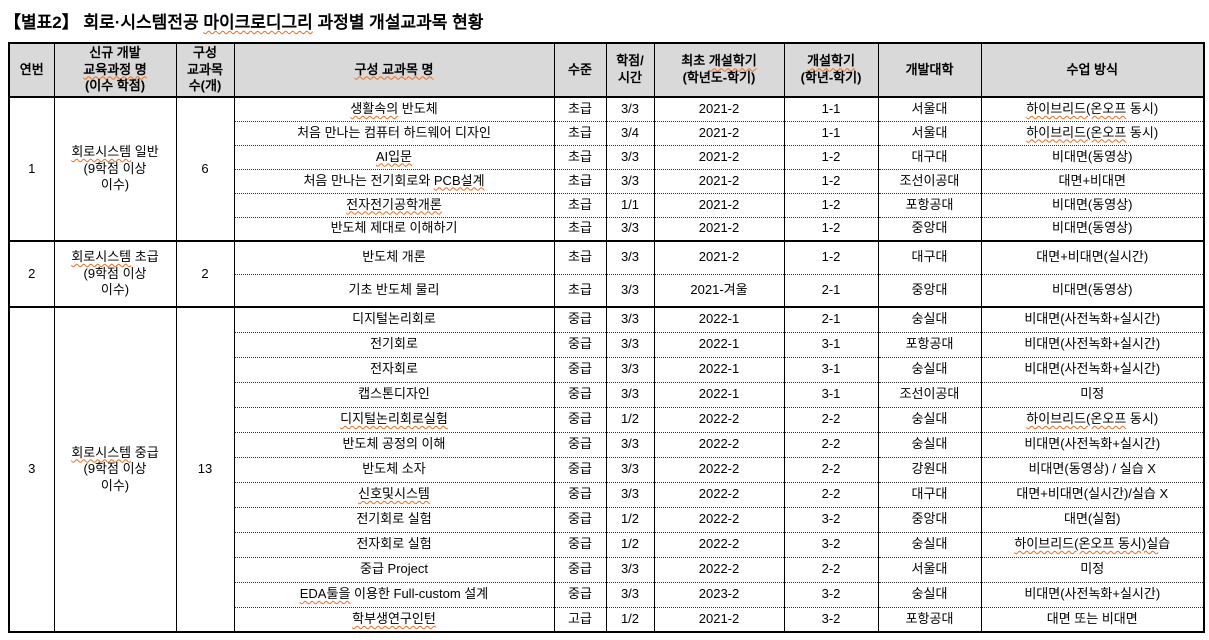  What do you see at coordinates (394, 544) in the screenshot?
I see `cell-course-name: 전자회로 실험` at bounding box center [394, 544].